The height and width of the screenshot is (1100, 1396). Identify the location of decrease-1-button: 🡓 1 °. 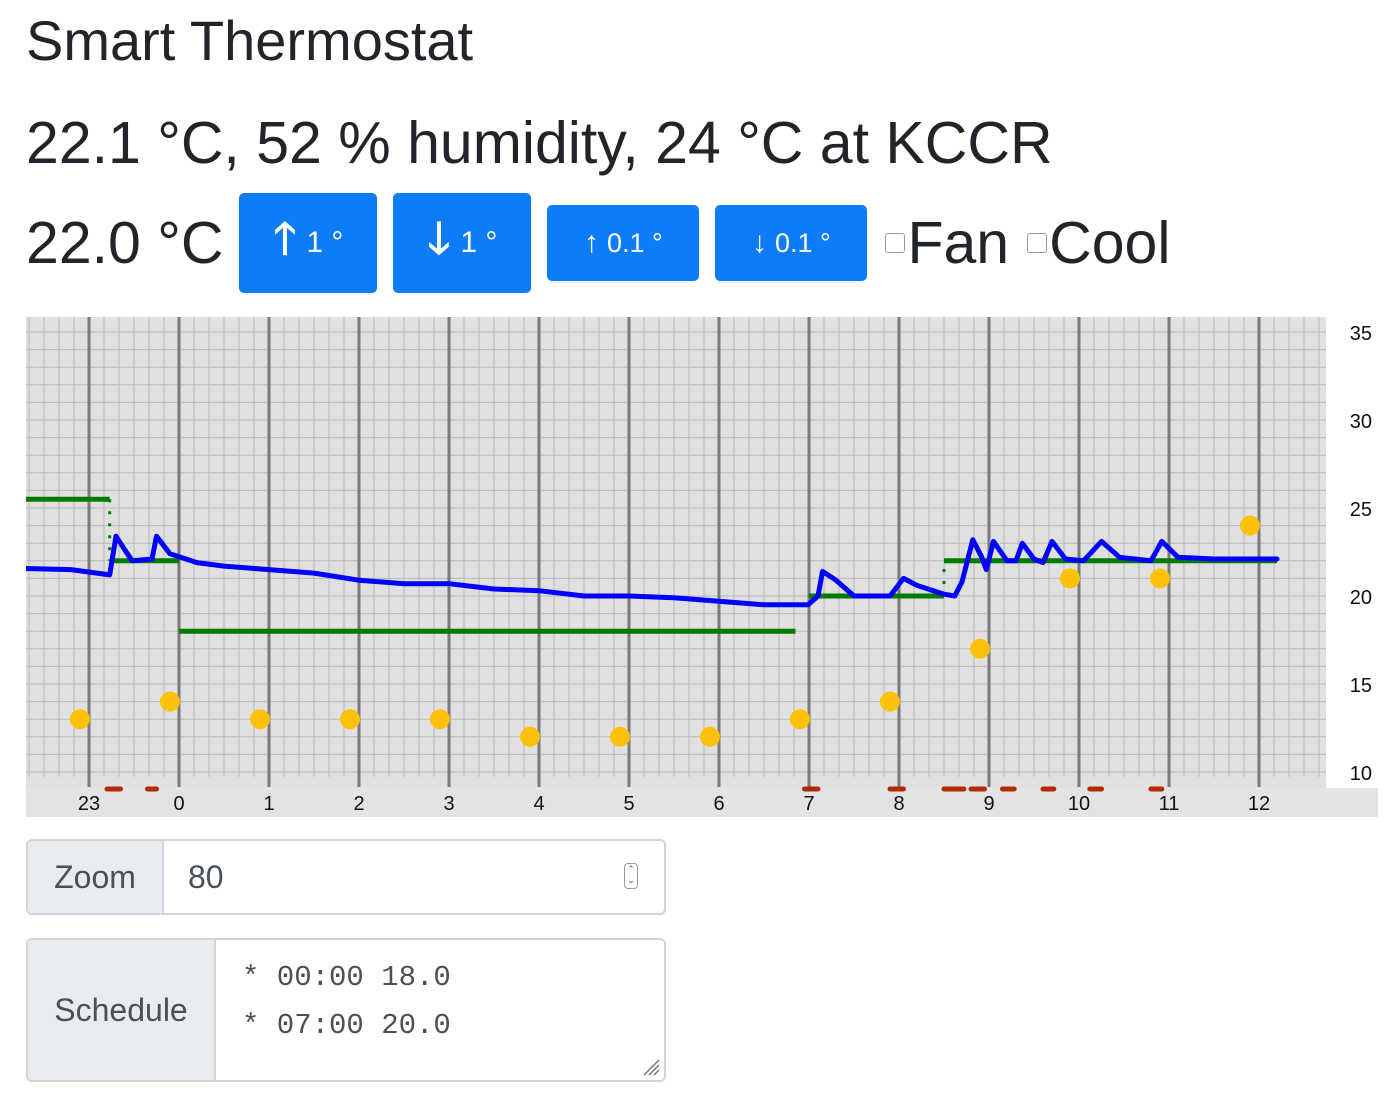
(462, 243).